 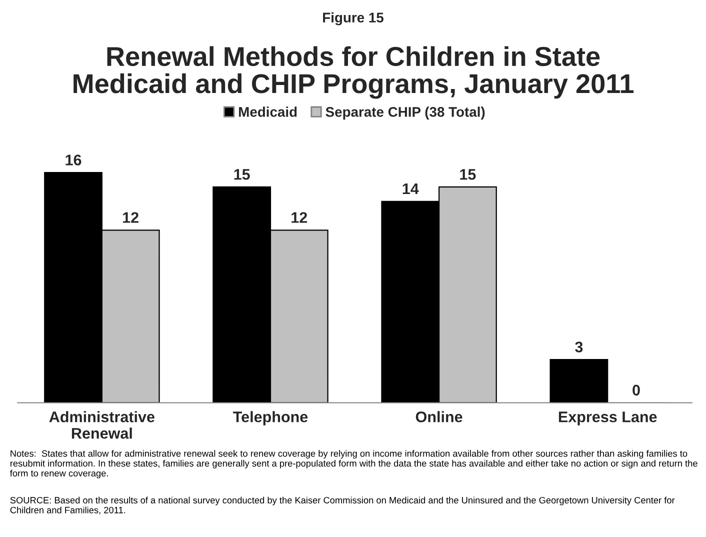 I want to click on data-label: 16, so click(x=74, y=160).